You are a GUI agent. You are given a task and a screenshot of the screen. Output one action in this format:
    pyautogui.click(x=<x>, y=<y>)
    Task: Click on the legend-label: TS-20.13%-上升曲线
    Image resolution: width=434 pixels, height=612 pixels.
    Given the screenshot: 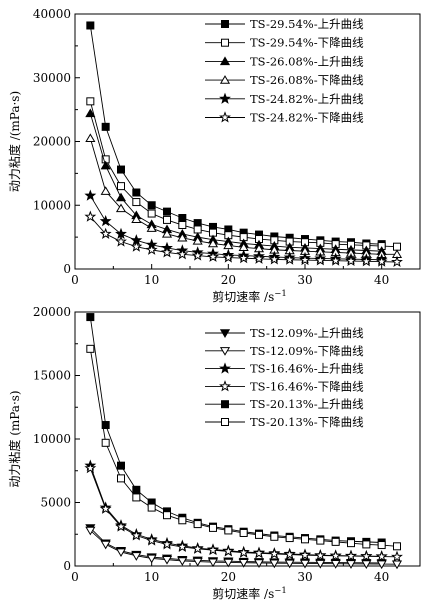 What is the action you would take?
    pyautogui.click(x=307, y=404)
    